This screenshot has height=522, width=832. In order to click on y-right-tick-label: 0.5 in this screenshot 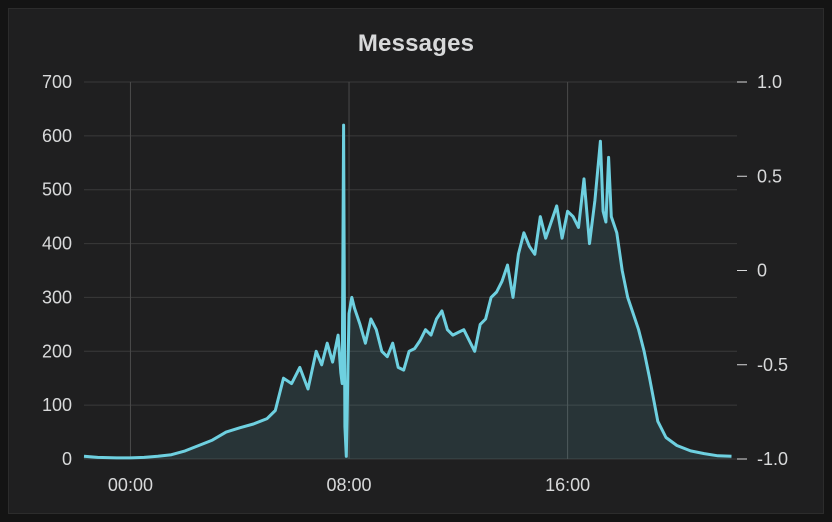, I will do `click(769, 176)`.